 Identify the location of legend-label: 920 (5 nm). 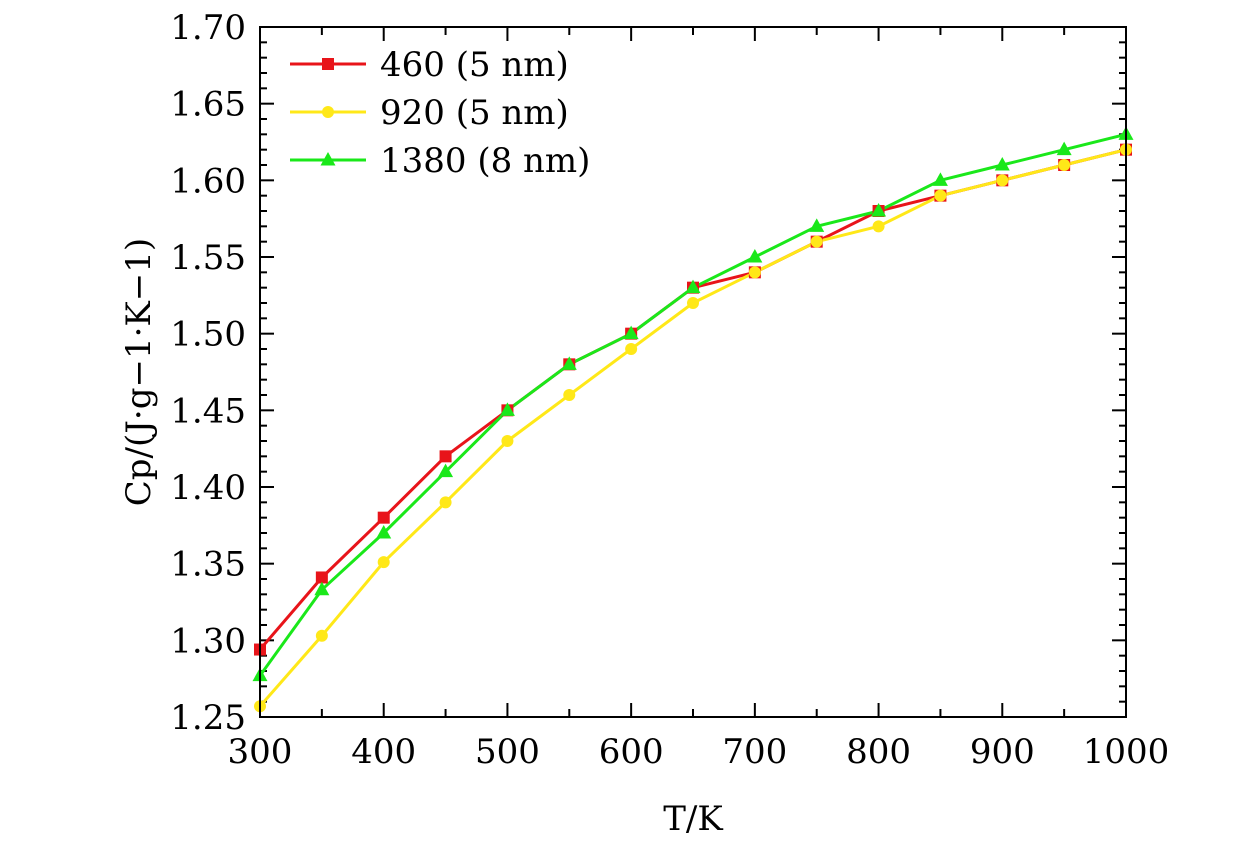
(474, 113).